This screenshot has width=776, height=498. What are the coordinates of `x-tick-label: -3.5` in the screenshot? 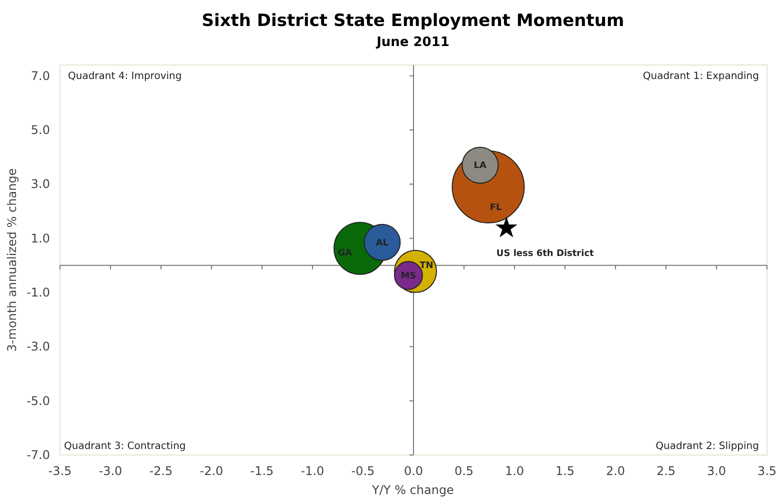 It's located at (60, 471).